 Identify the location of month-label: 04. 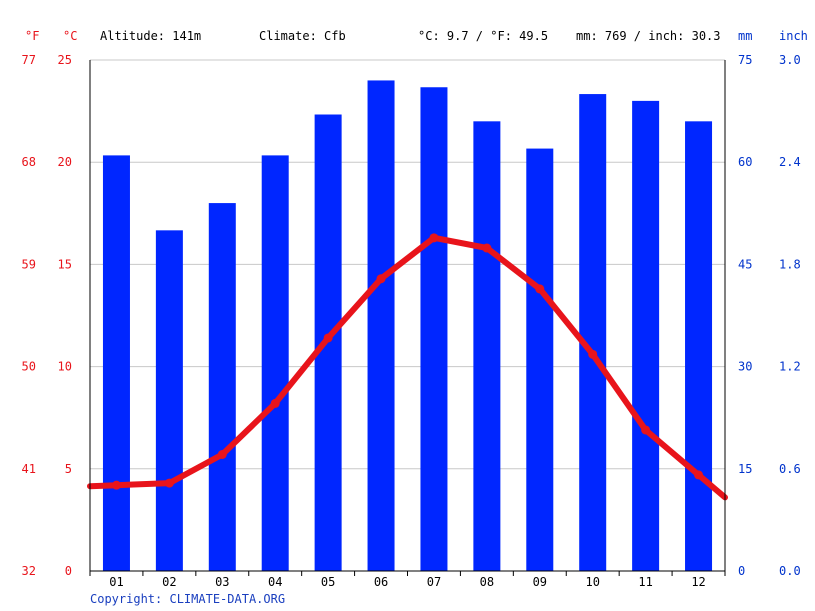
(275, 582).